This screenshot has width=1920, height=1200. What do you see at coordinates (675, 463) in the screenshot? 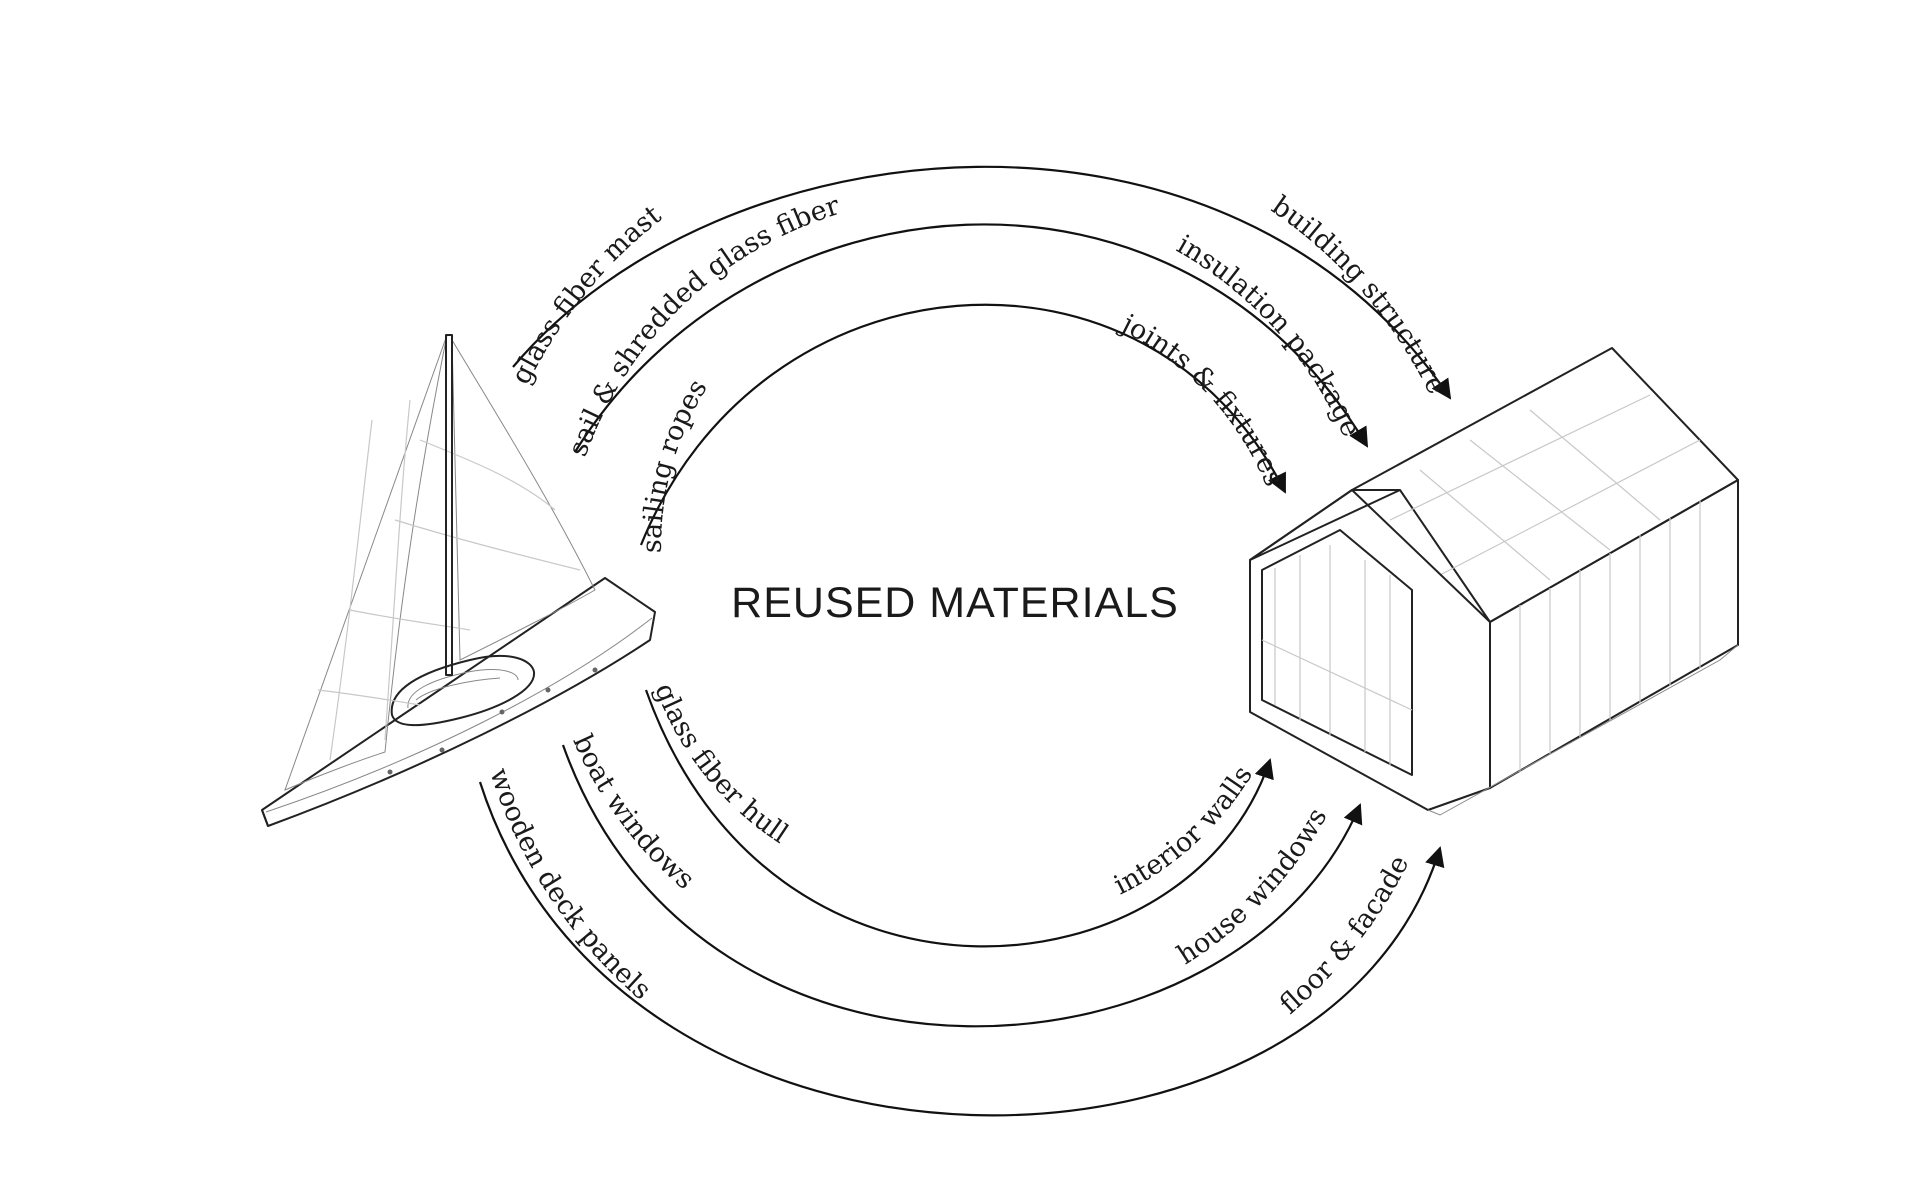
I see `label-sailing-ropes: sailing ropes` at bounding box center [675, 463].